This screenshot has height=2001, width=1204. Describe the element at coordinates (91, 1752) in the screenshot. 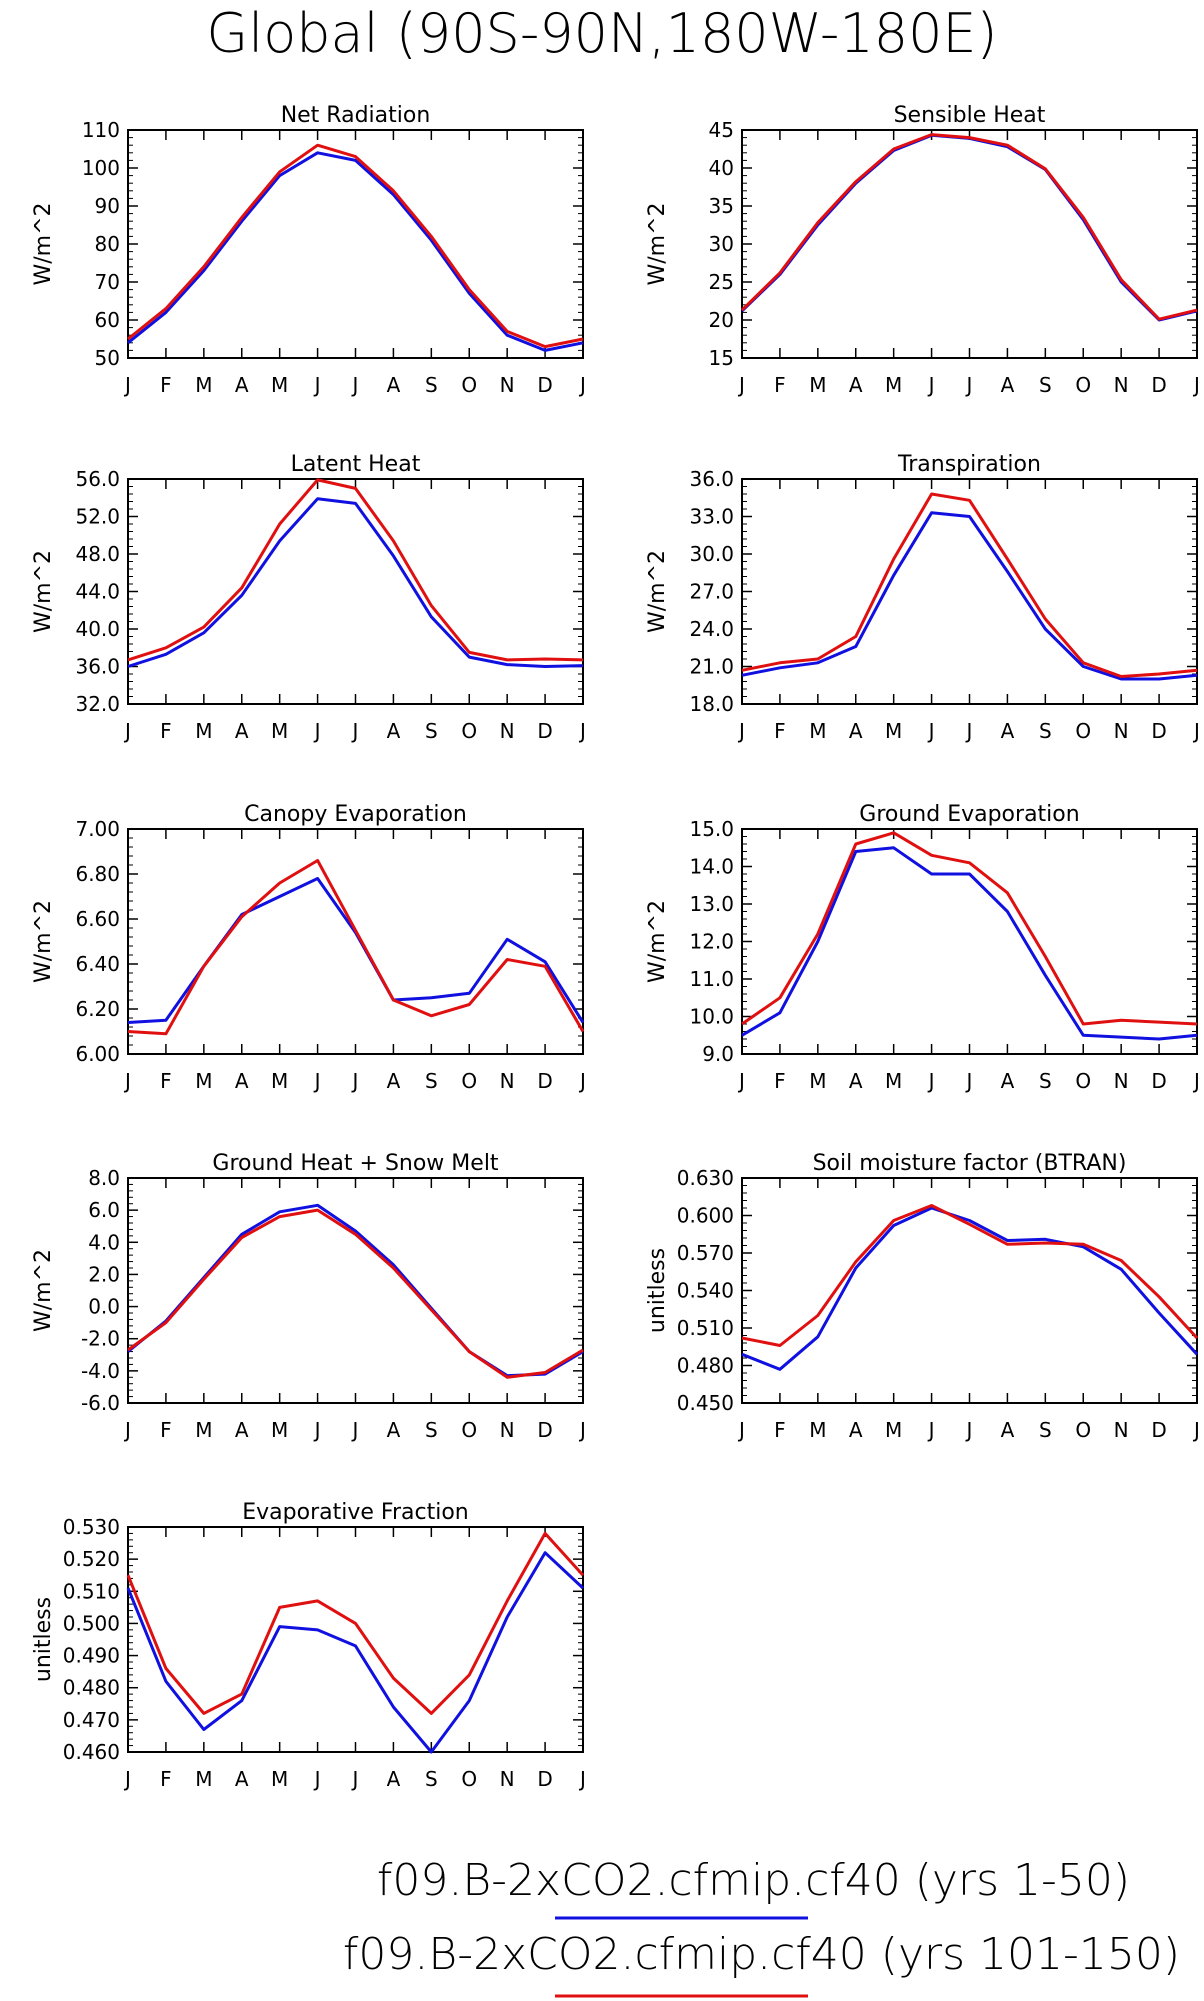

I see `y-tick-label: 0.460` at that location.